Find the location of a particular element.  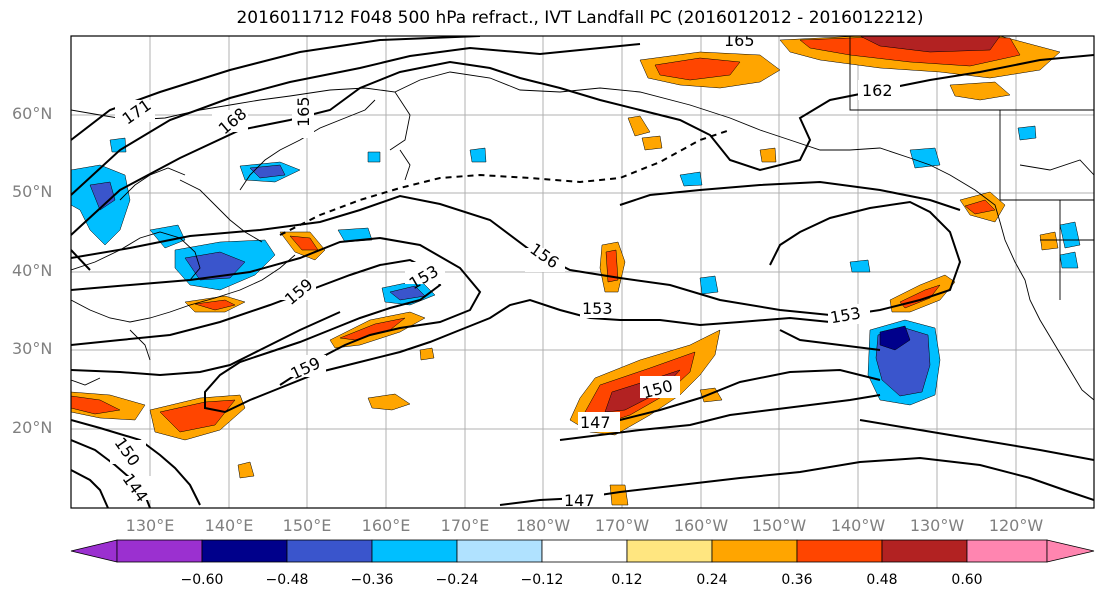

lon-label: 160°W is located at coordinates (701, 525).